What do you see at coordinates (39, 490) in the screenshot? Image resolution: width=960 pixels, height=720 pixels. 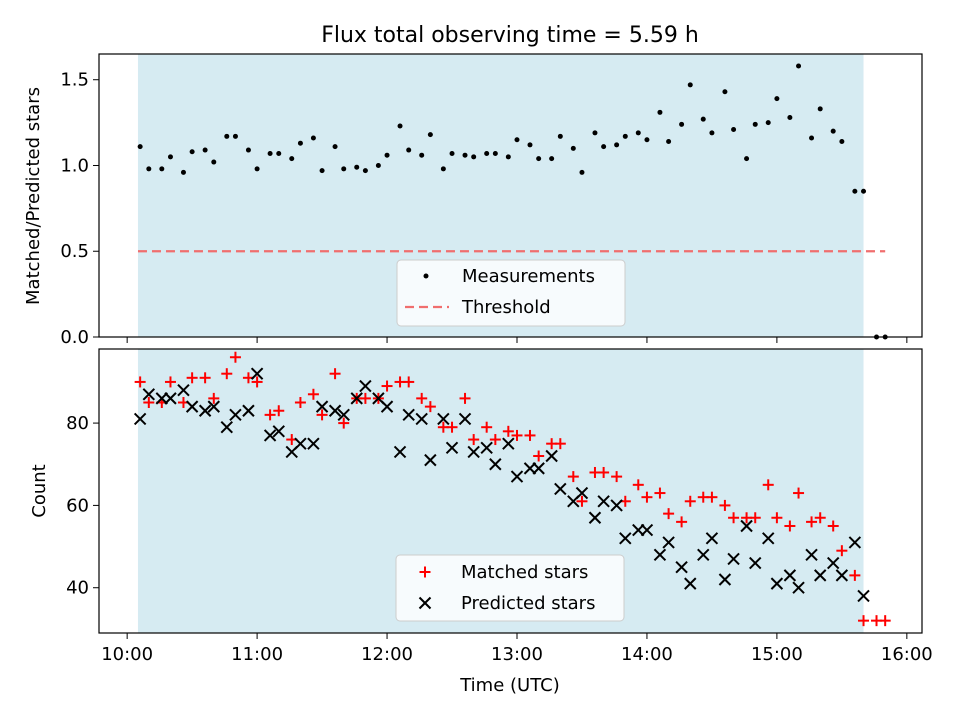 I see `bottom-y-axis-label: Count` at bounding box center [39, 490].